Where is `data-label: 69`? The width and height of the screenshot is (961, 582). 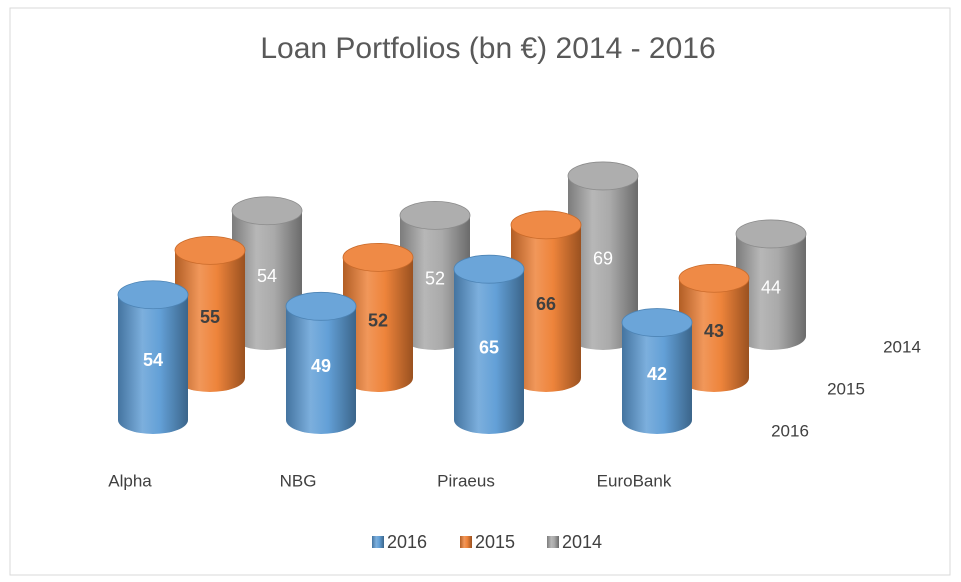
data-label: 69 is located at coordinates (603, 259).